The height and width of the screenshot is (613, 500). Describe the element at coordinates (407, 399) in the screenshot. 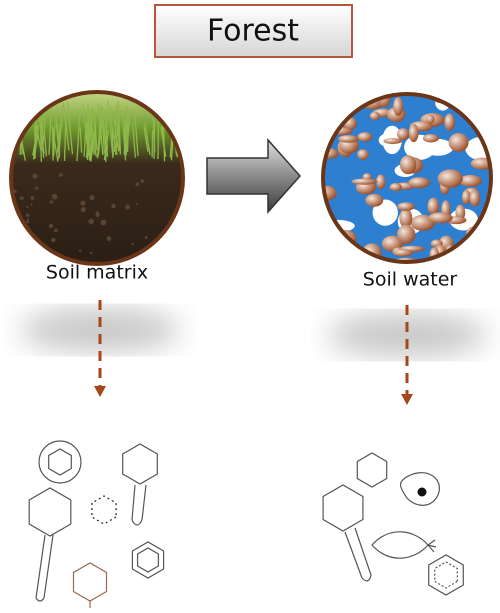

I see `arrow-head` at that location.